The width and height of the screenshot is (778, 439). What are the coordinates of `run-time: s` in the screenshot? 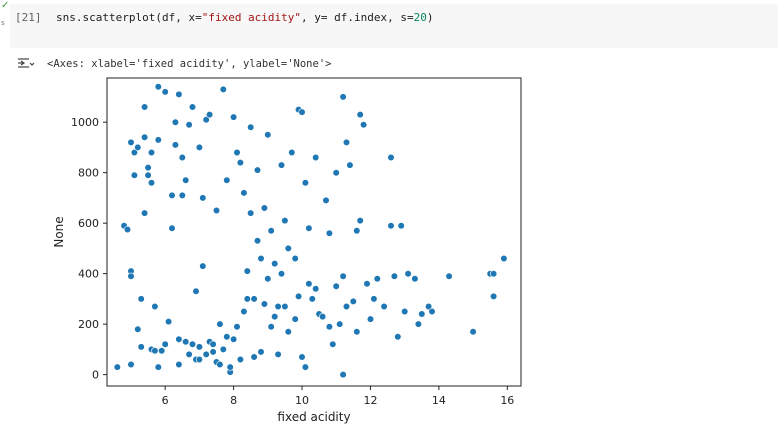 It's located at (3, 23).